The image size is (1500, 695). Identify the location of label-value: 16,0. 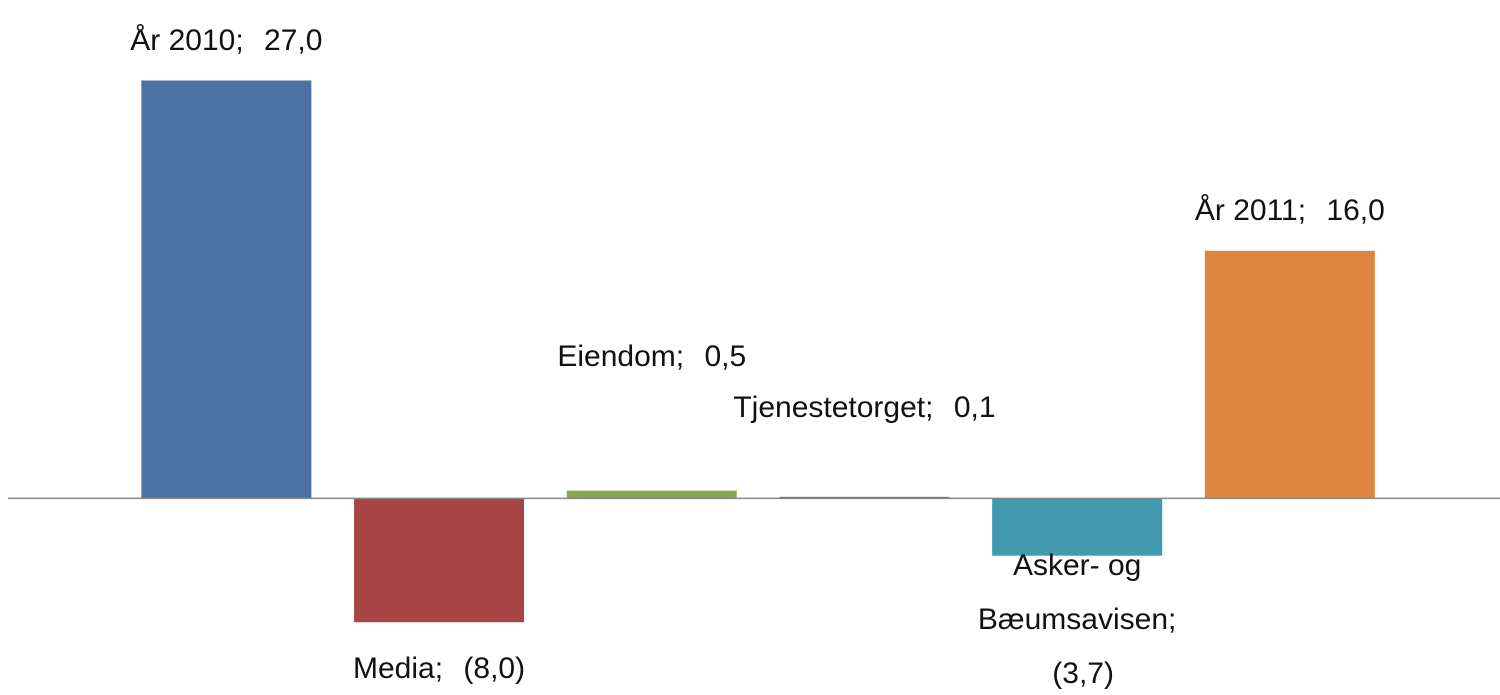
(1355, 210).